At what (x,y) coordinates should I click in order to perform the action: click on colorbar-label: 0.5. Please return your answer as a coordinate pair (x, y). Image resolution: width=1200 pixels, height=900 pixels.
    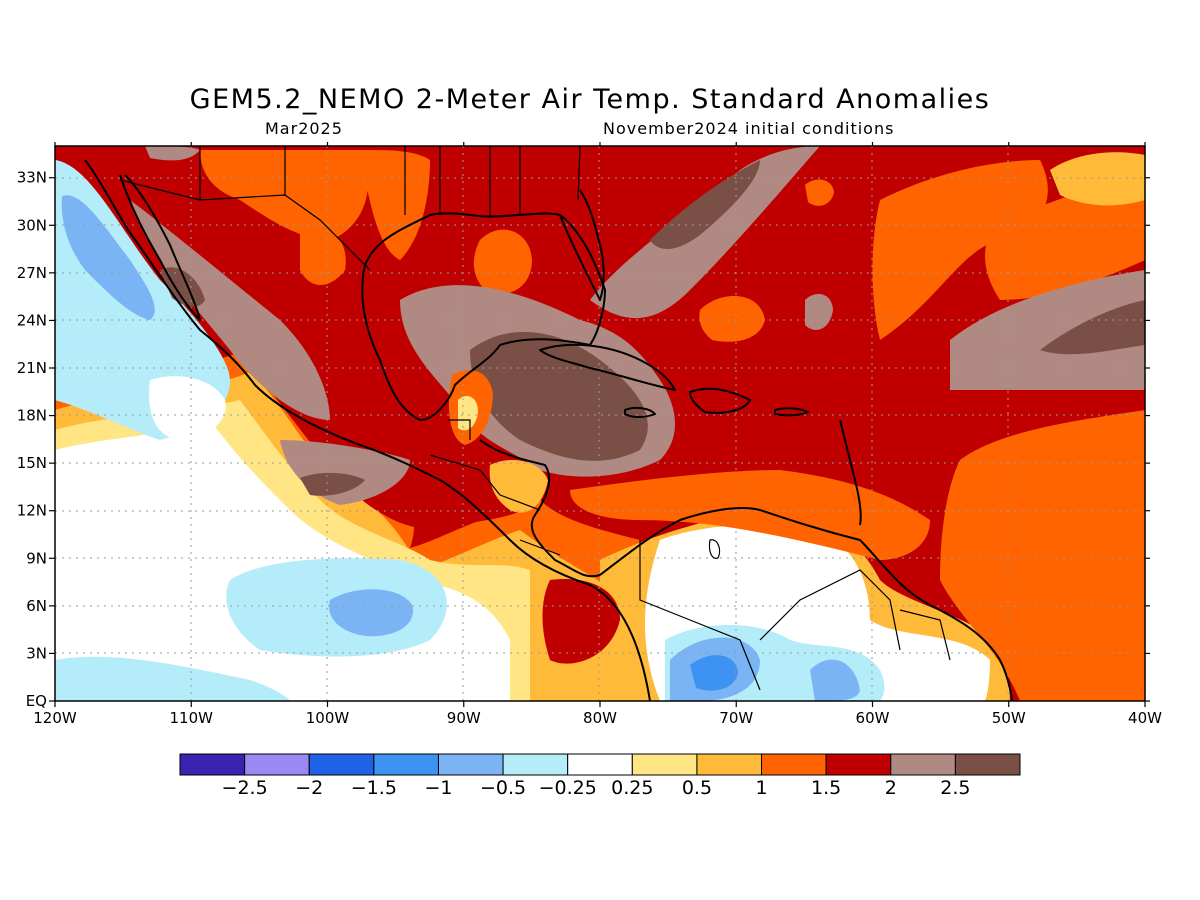
    Looking at the image, I should click on (697, 788).